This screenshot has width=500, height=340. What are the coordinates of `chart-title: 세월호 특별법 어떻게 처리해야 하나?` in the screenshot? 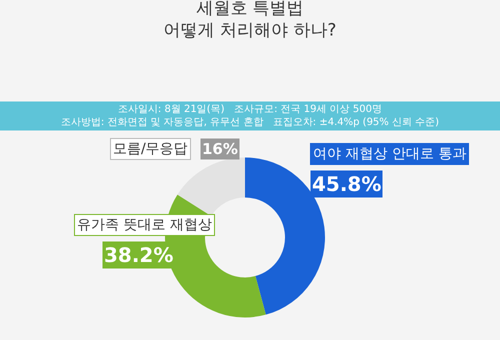 It's located at (250, 20).